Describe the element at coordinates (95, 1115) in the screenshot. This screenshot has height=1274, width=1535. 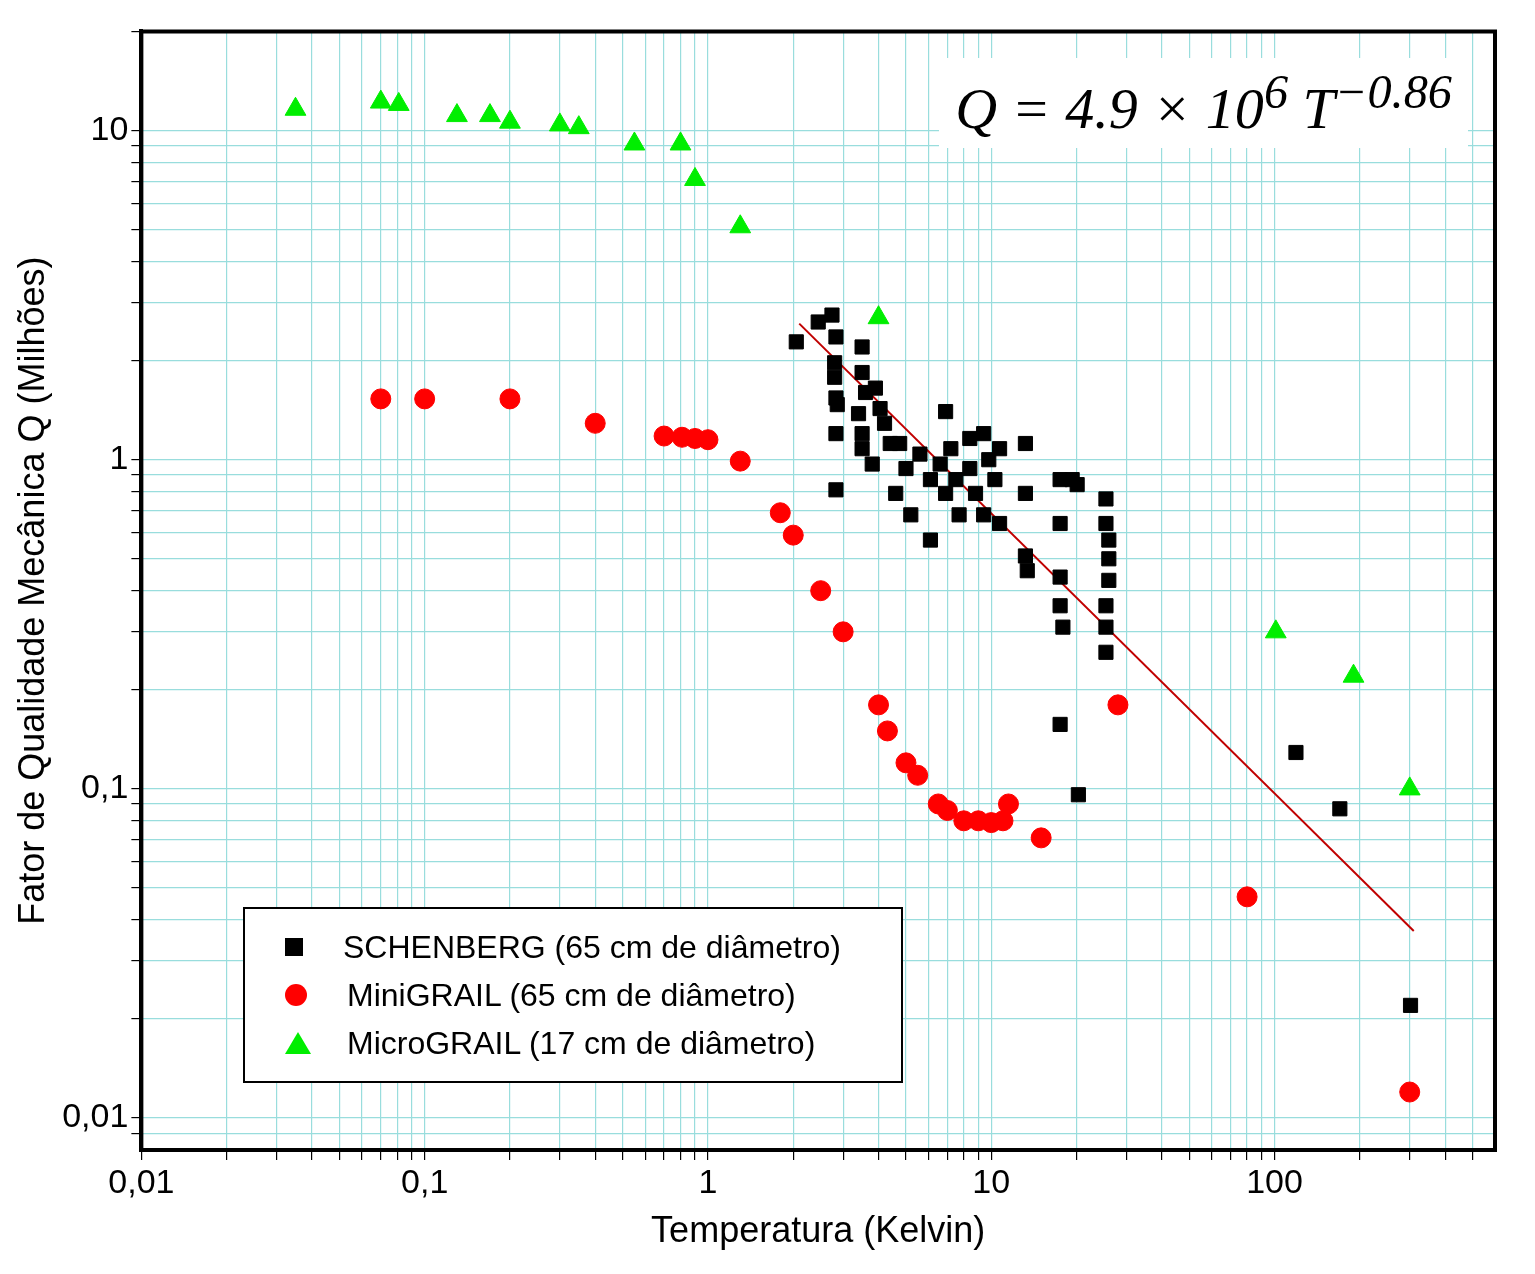
I see `y-tick-label: 0,01` at that location.